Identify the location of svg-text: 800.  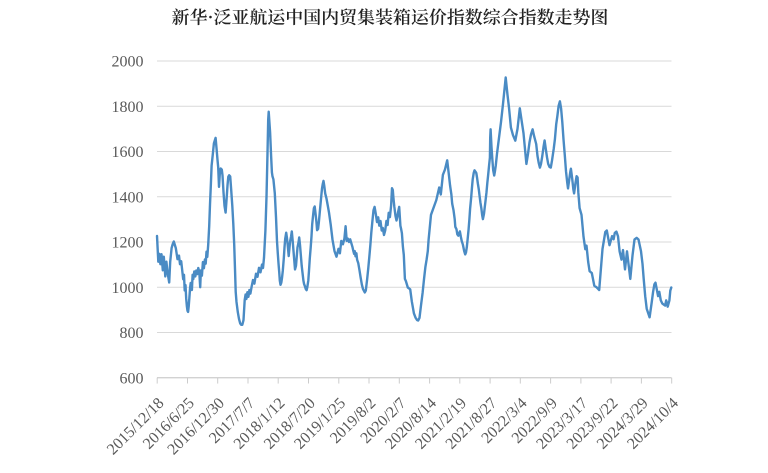
(132, 333).